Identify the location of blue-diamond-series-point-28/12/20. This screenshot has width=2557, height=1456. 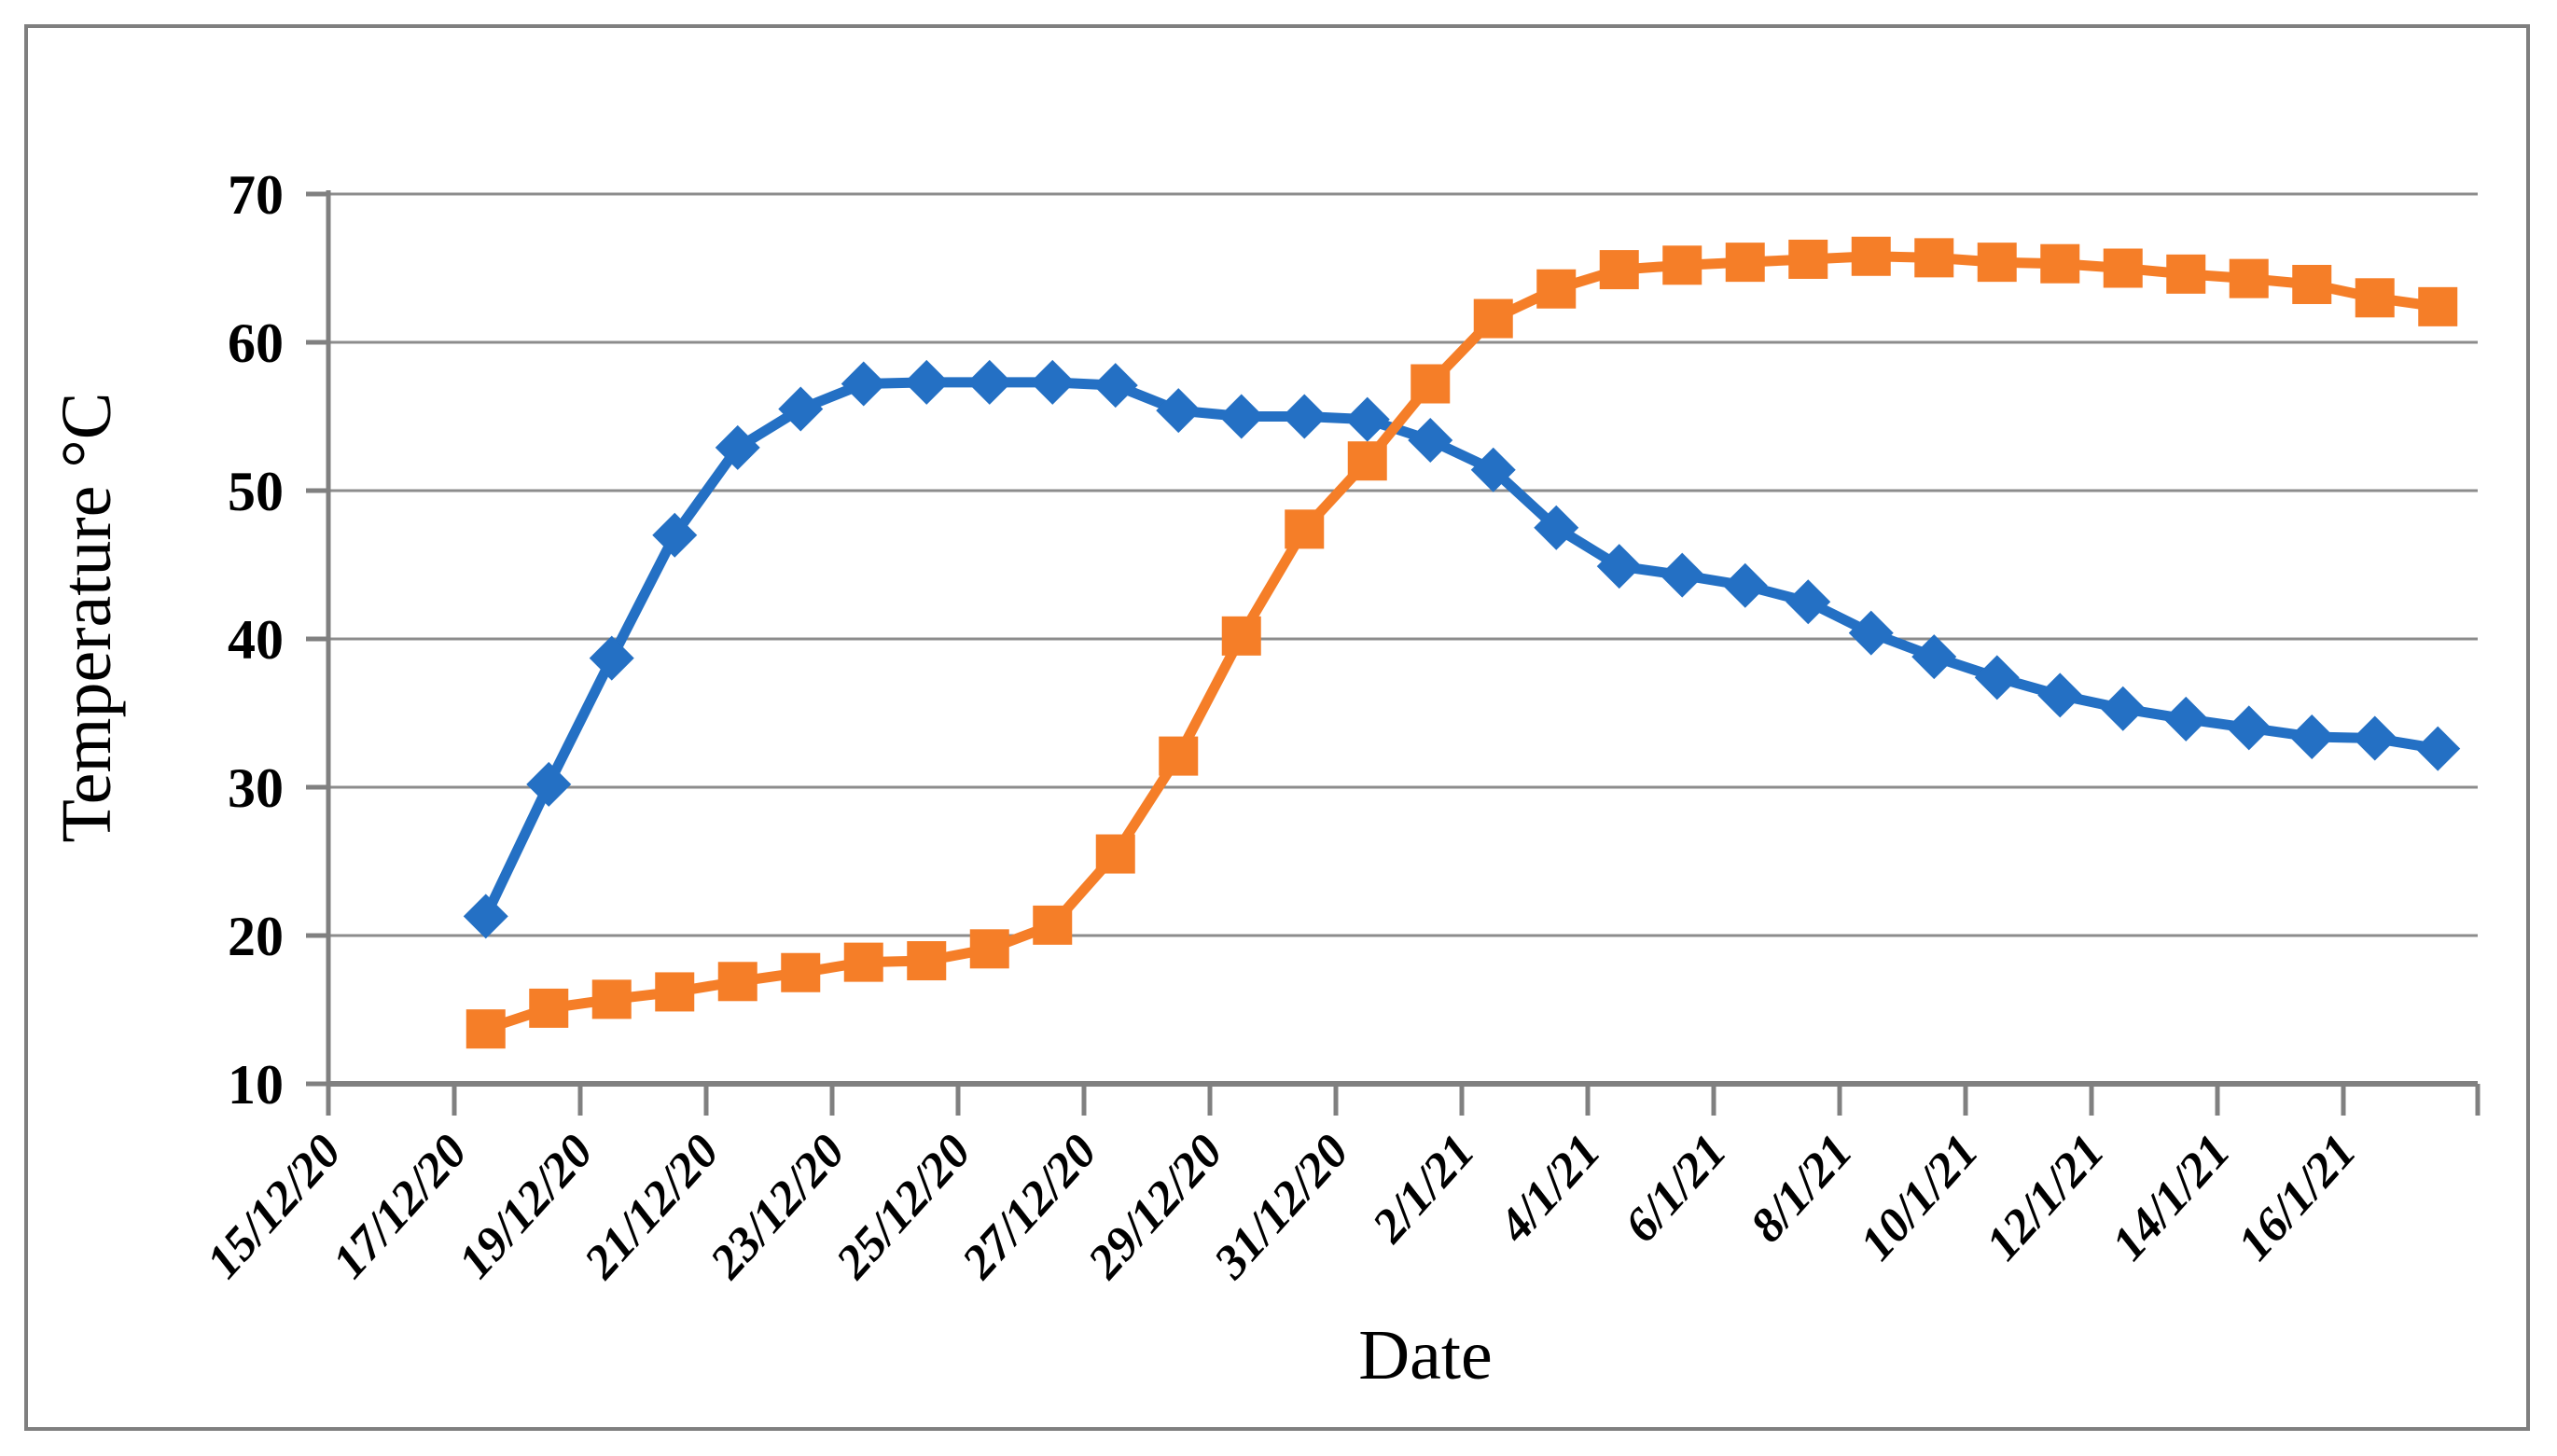
(1179, 411).